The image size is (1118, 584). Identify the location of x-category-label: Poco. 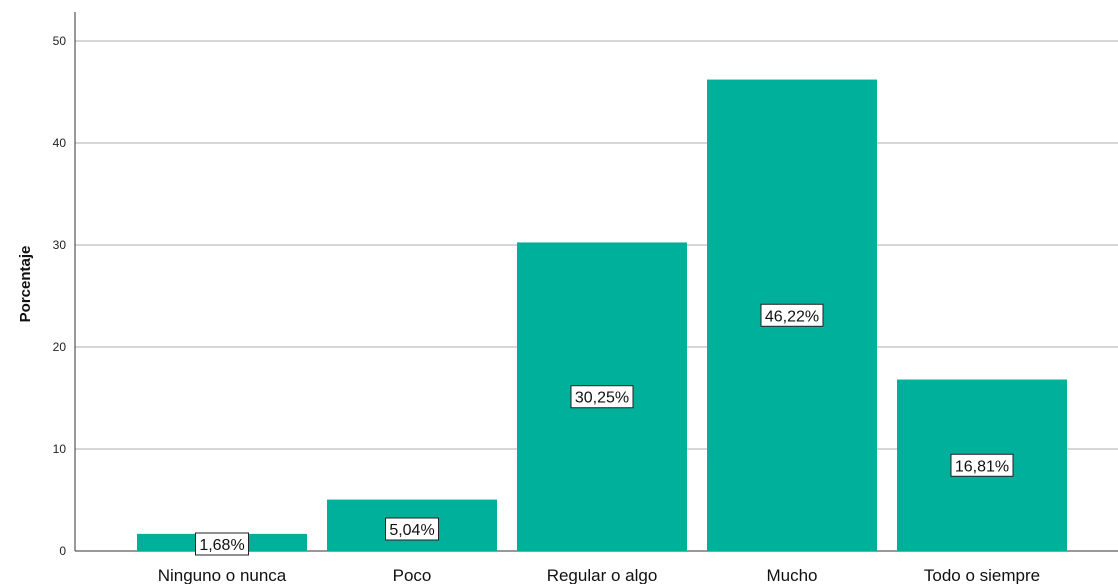
(412, 575).